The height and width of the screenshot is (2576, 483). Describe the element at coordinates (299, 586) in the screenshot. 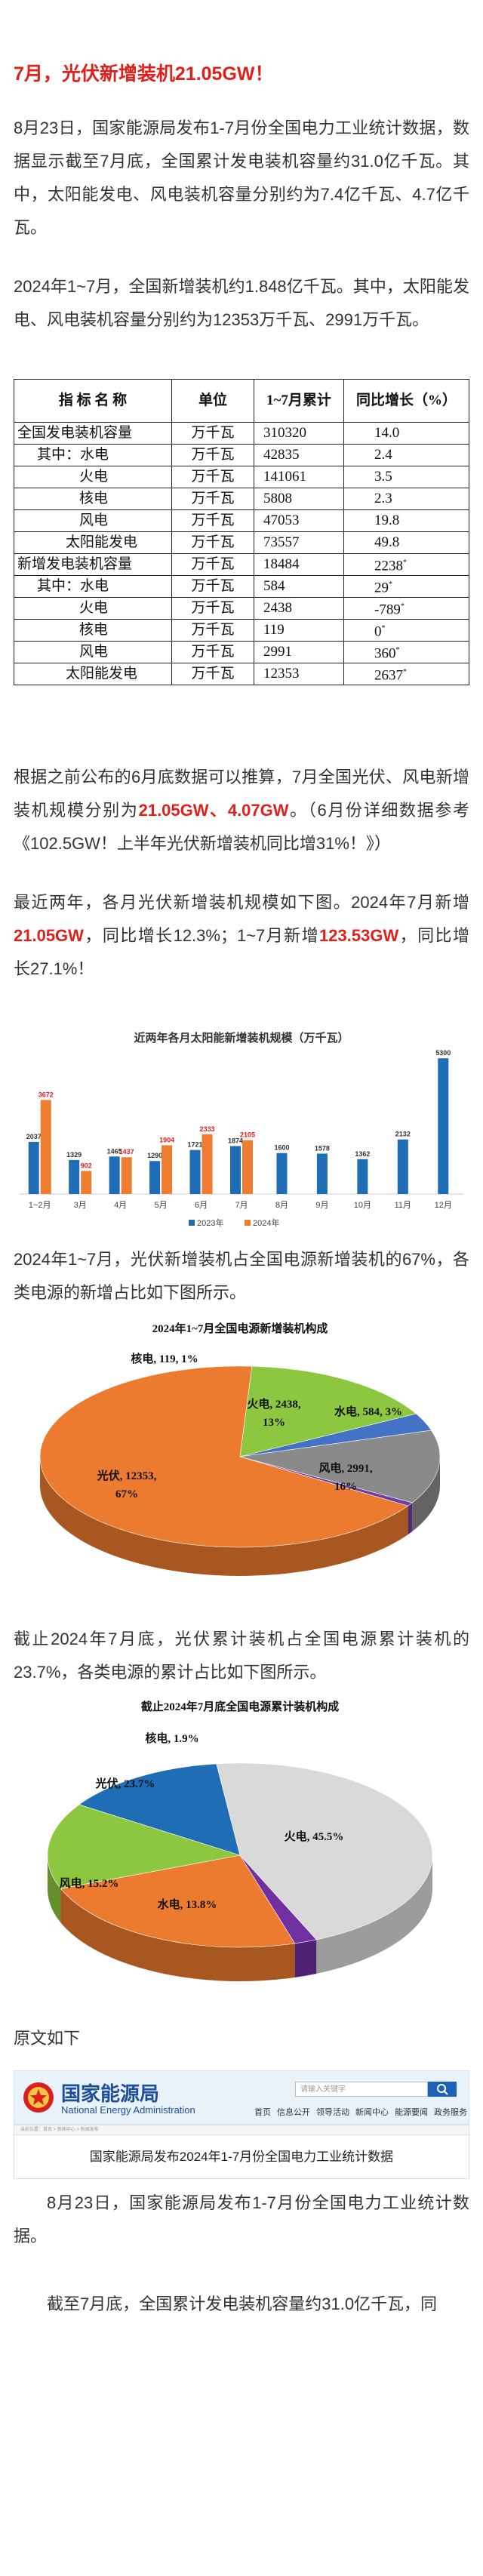

I see `table-cell-value: 584` at that location.